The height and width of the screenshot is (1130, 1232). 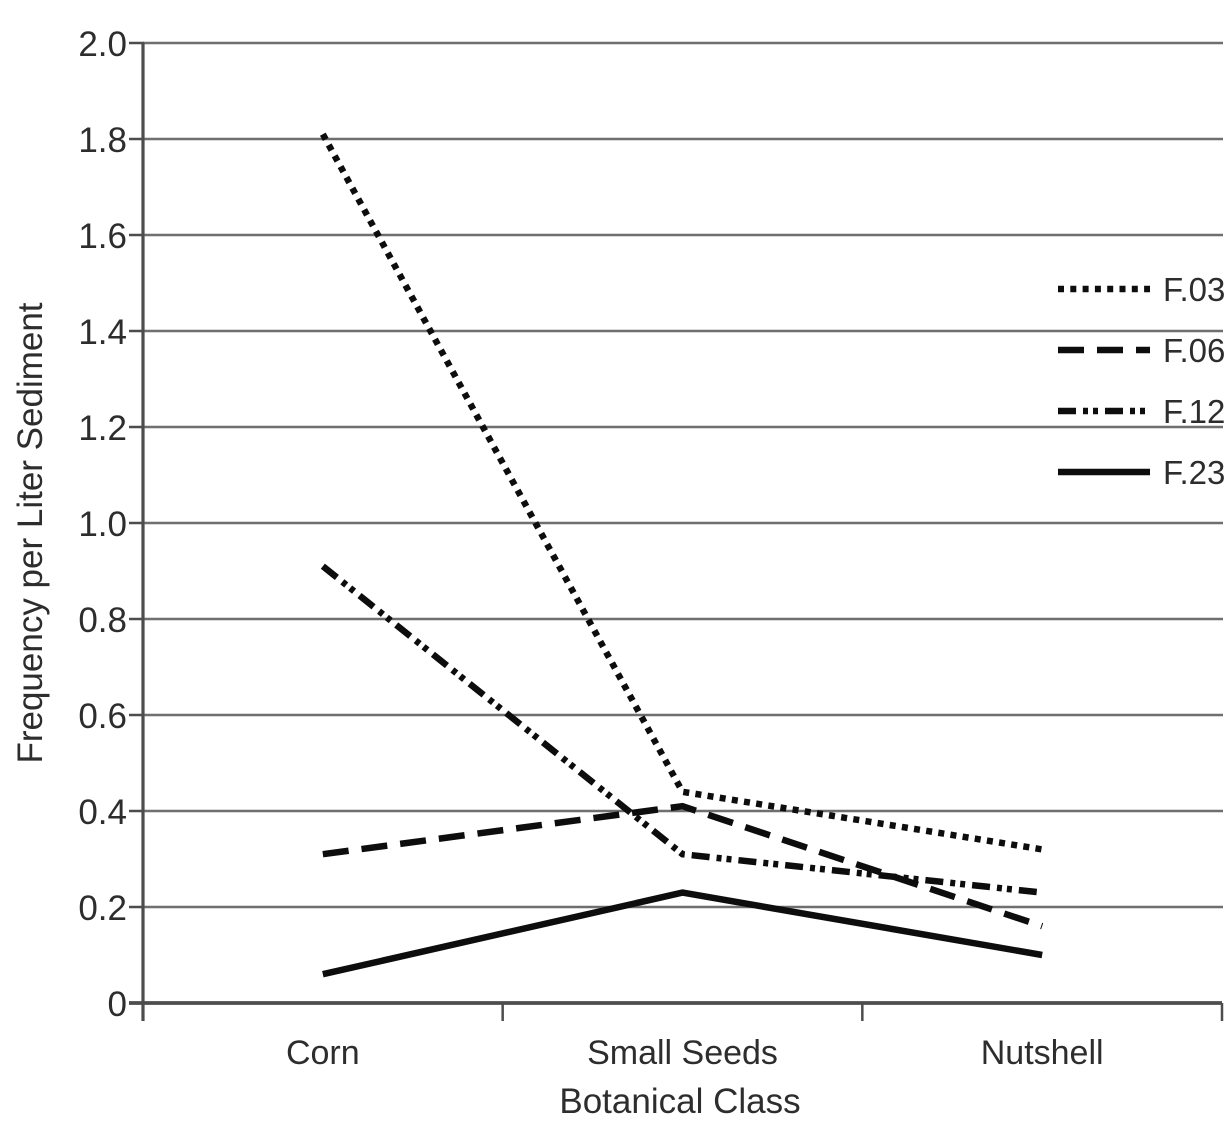 What do you see at coordinates (102, 908) in the screenshot?
I see `y-tick-label: 0.2` at bounding box center [102, 908].